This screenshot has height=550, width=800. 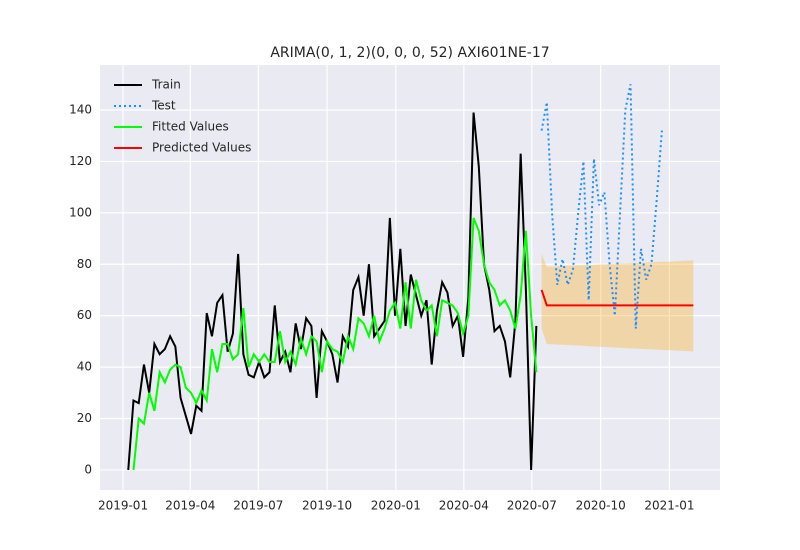 What do you see at coordinates (88, 469) in the screenshot?
I see `y-tick-label: 0` at bounding box center [88, 469].